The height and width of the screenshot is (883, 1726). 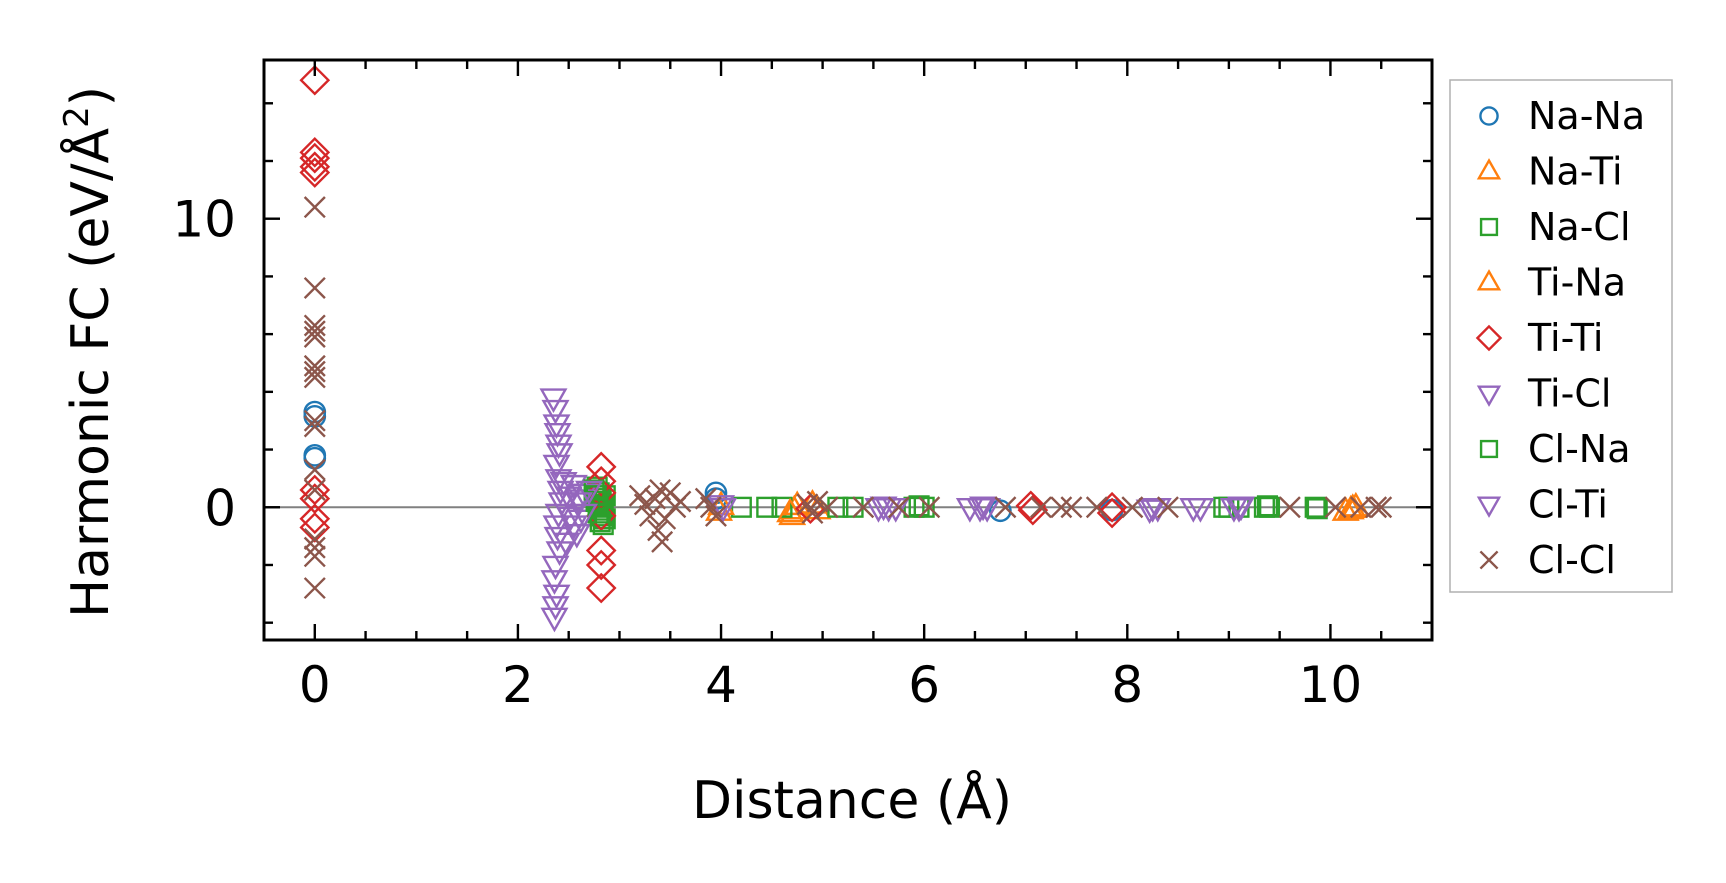 I want to click on y-axis-label-main: Harmonic FC (eV/Å, so click(x=90, y=372).